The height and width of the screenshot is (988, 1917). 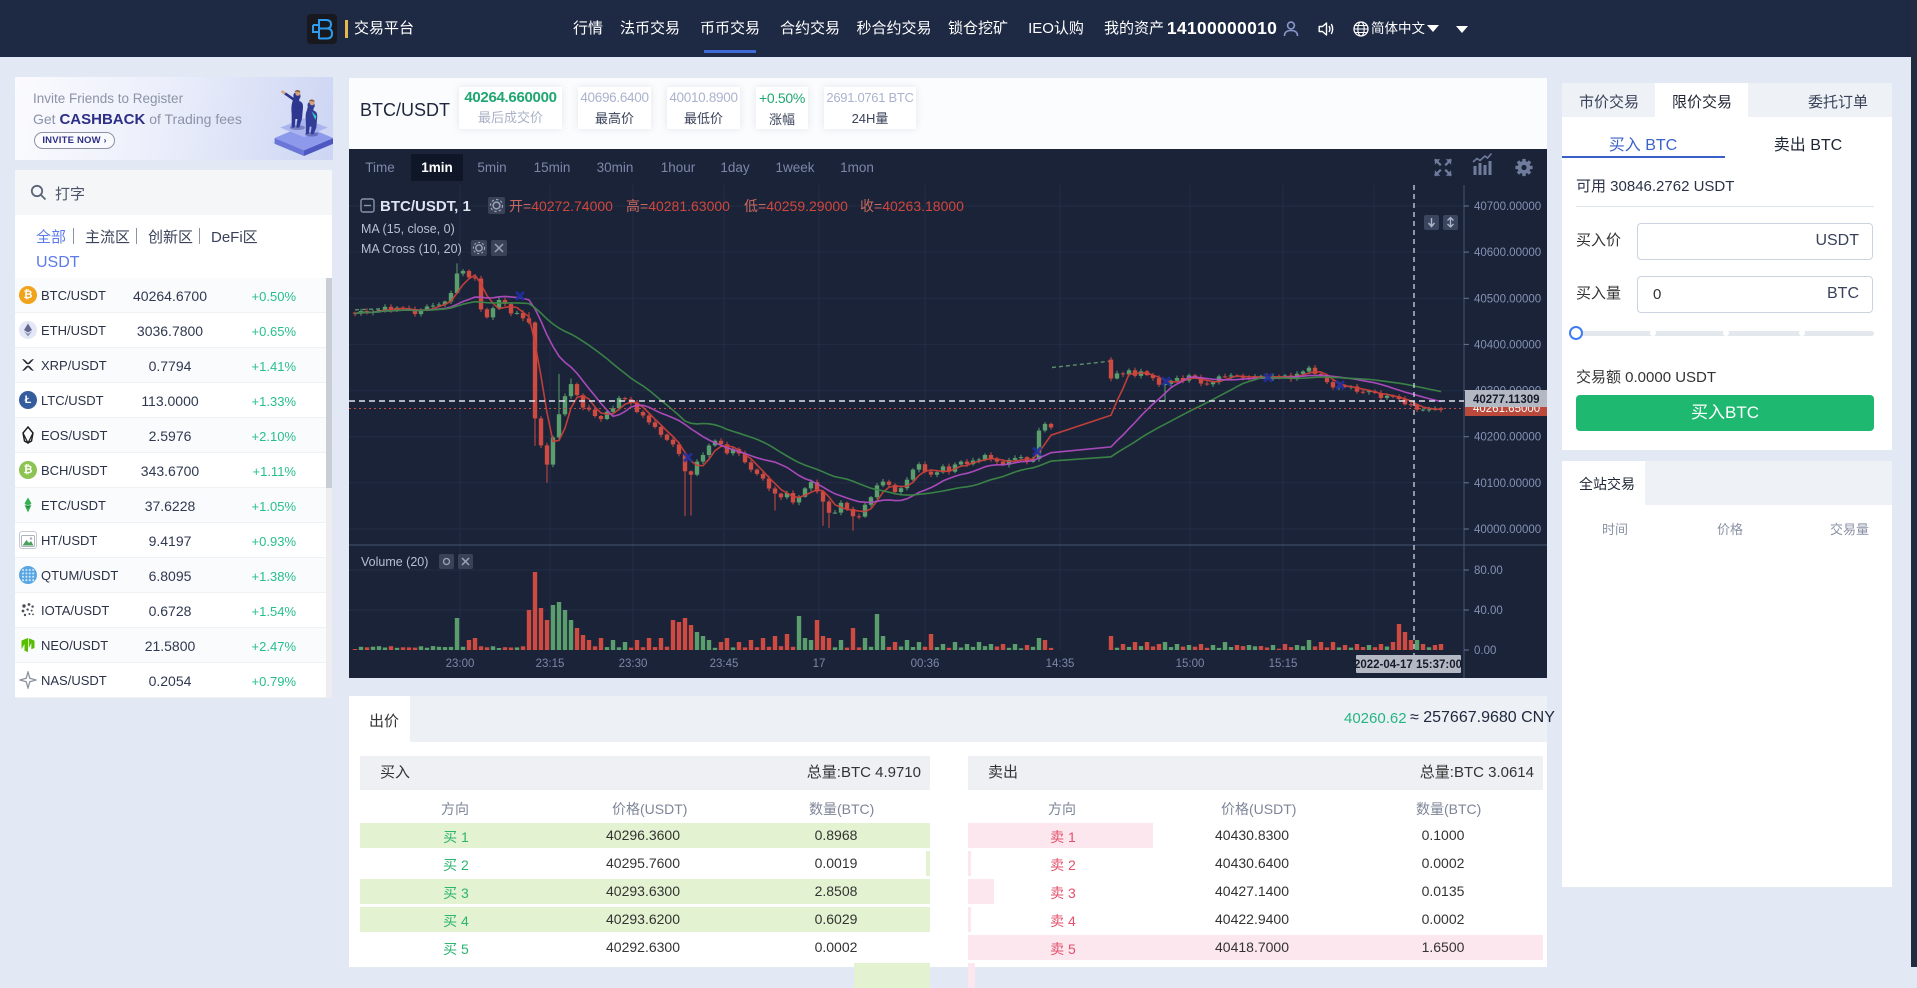 I want to click on svg-text: 15:00, so click(x=1190, y=664).